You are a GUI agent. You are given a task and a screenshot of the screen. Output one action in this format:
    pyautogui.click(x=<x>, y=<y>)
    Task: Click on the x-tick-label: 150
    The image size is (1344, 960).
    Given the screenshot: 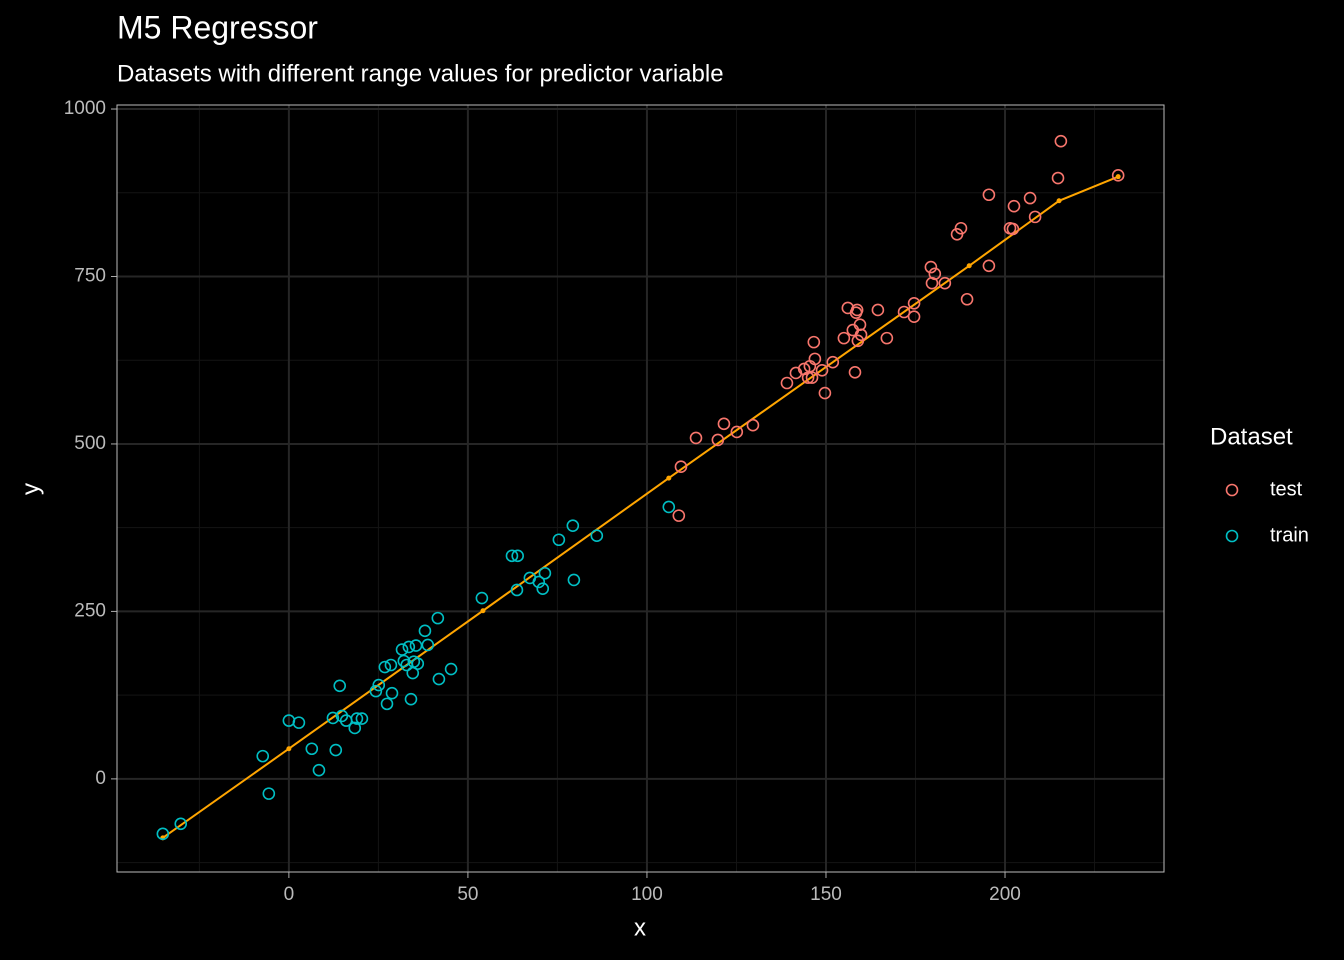 What is the action you would take?
    pyautogui.click(x=826, y=894)
    